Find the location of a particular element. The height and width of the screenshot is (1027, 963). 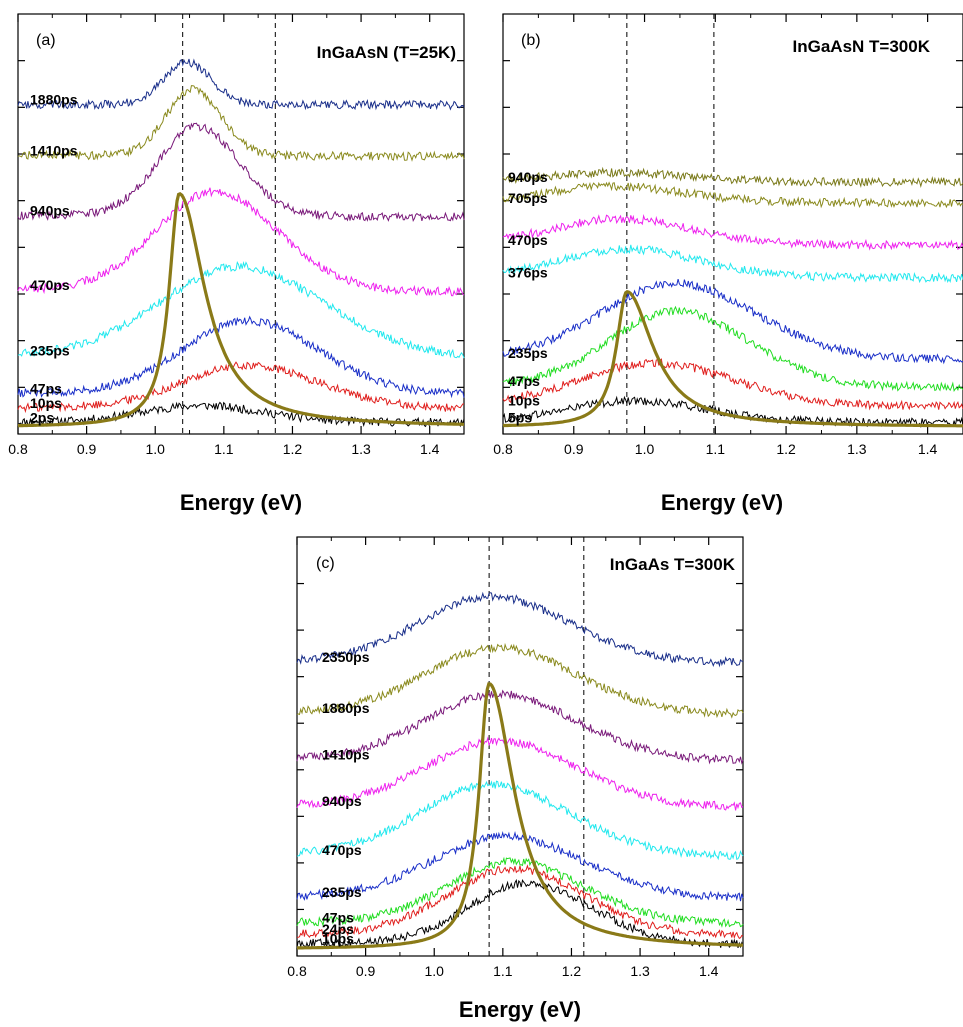

panel-b-title: InGaAsN T=300K is located at coordinates (862, 46).